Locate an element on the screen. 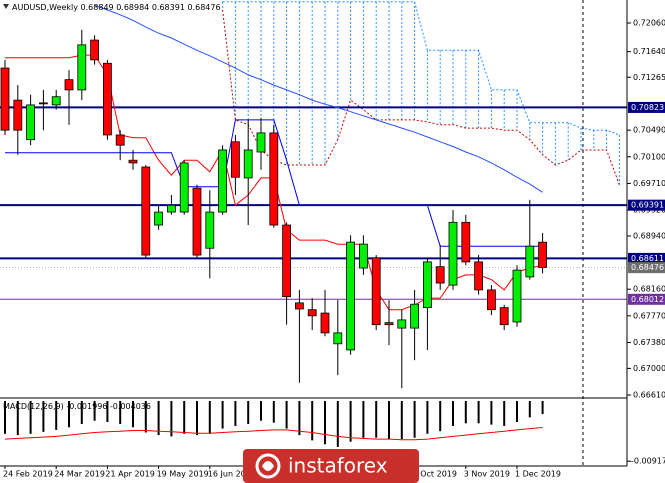 Image resolution: width=665 pixels, height=483 pixels. level-label: 0.68611 is located at coordinates (647, 258).